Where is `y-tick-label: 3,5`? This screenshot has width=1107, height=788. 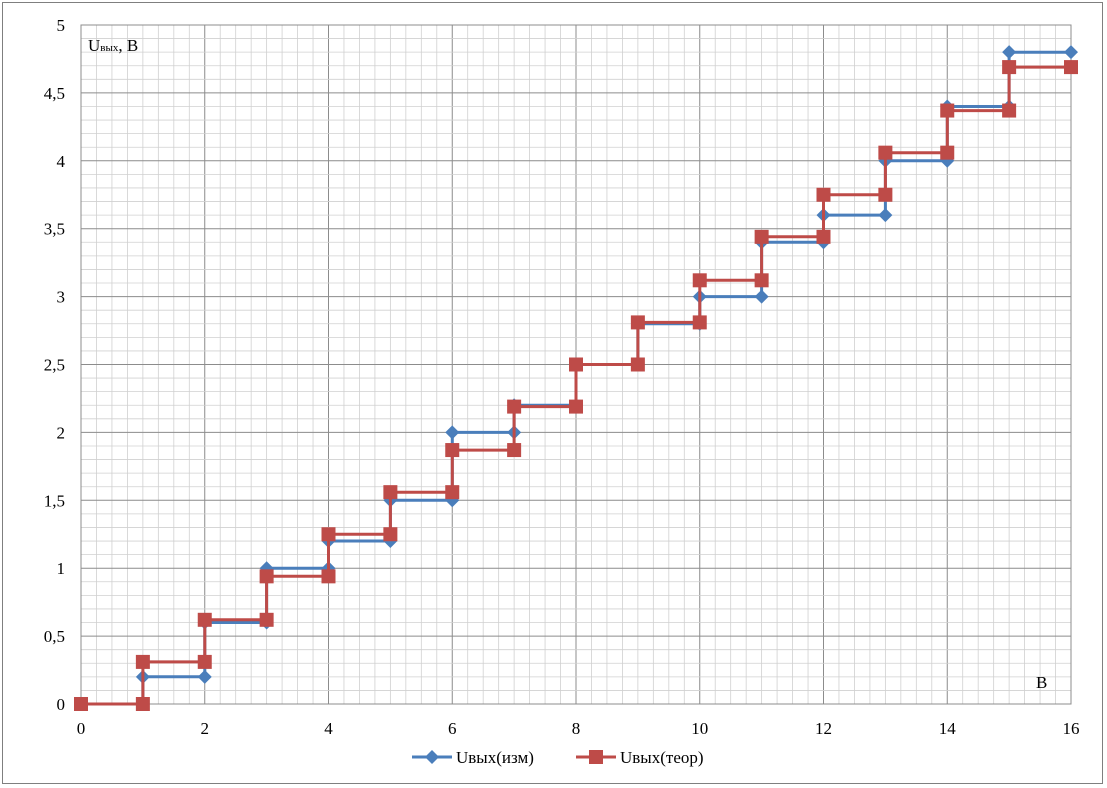
y-tick-label: 3,5 is located at coordinates (54, 229).